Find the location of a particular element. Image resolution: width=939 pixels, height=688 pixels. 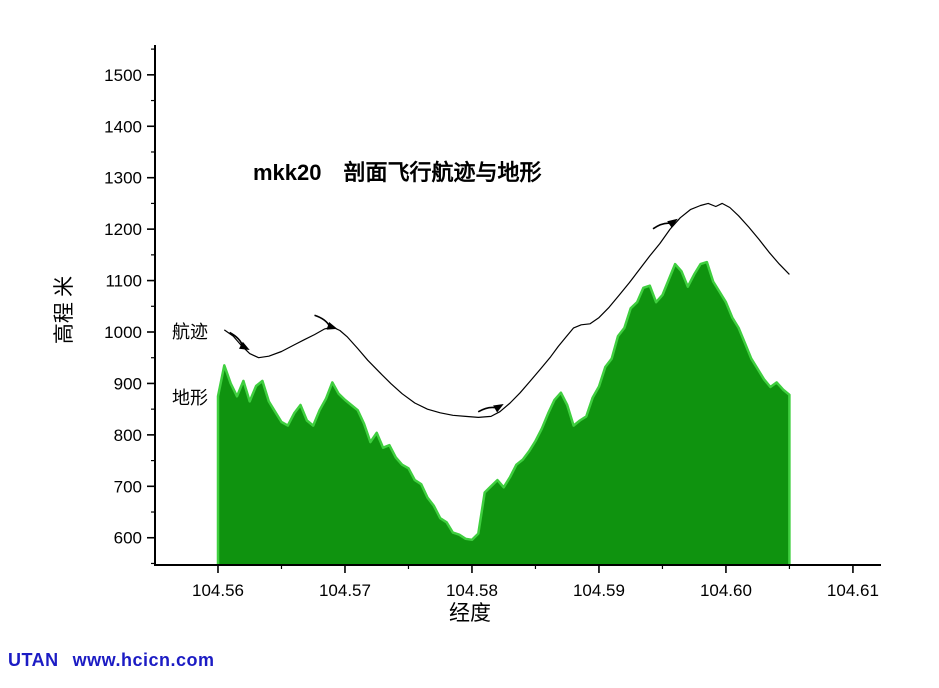

y-tick-label: 1300 is located at coordinates (123, 178).